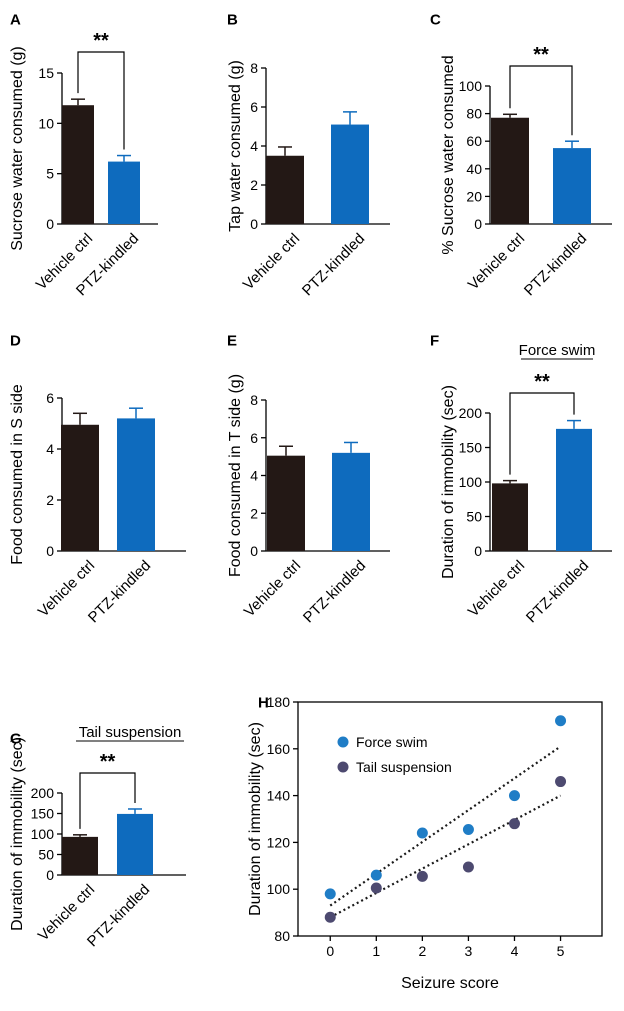 Image resolution: width=624 pixels, height=1011 pixels. Describe the element at coordinates (15, 340) in the screenshot. I see `panel-label: D` at that location.